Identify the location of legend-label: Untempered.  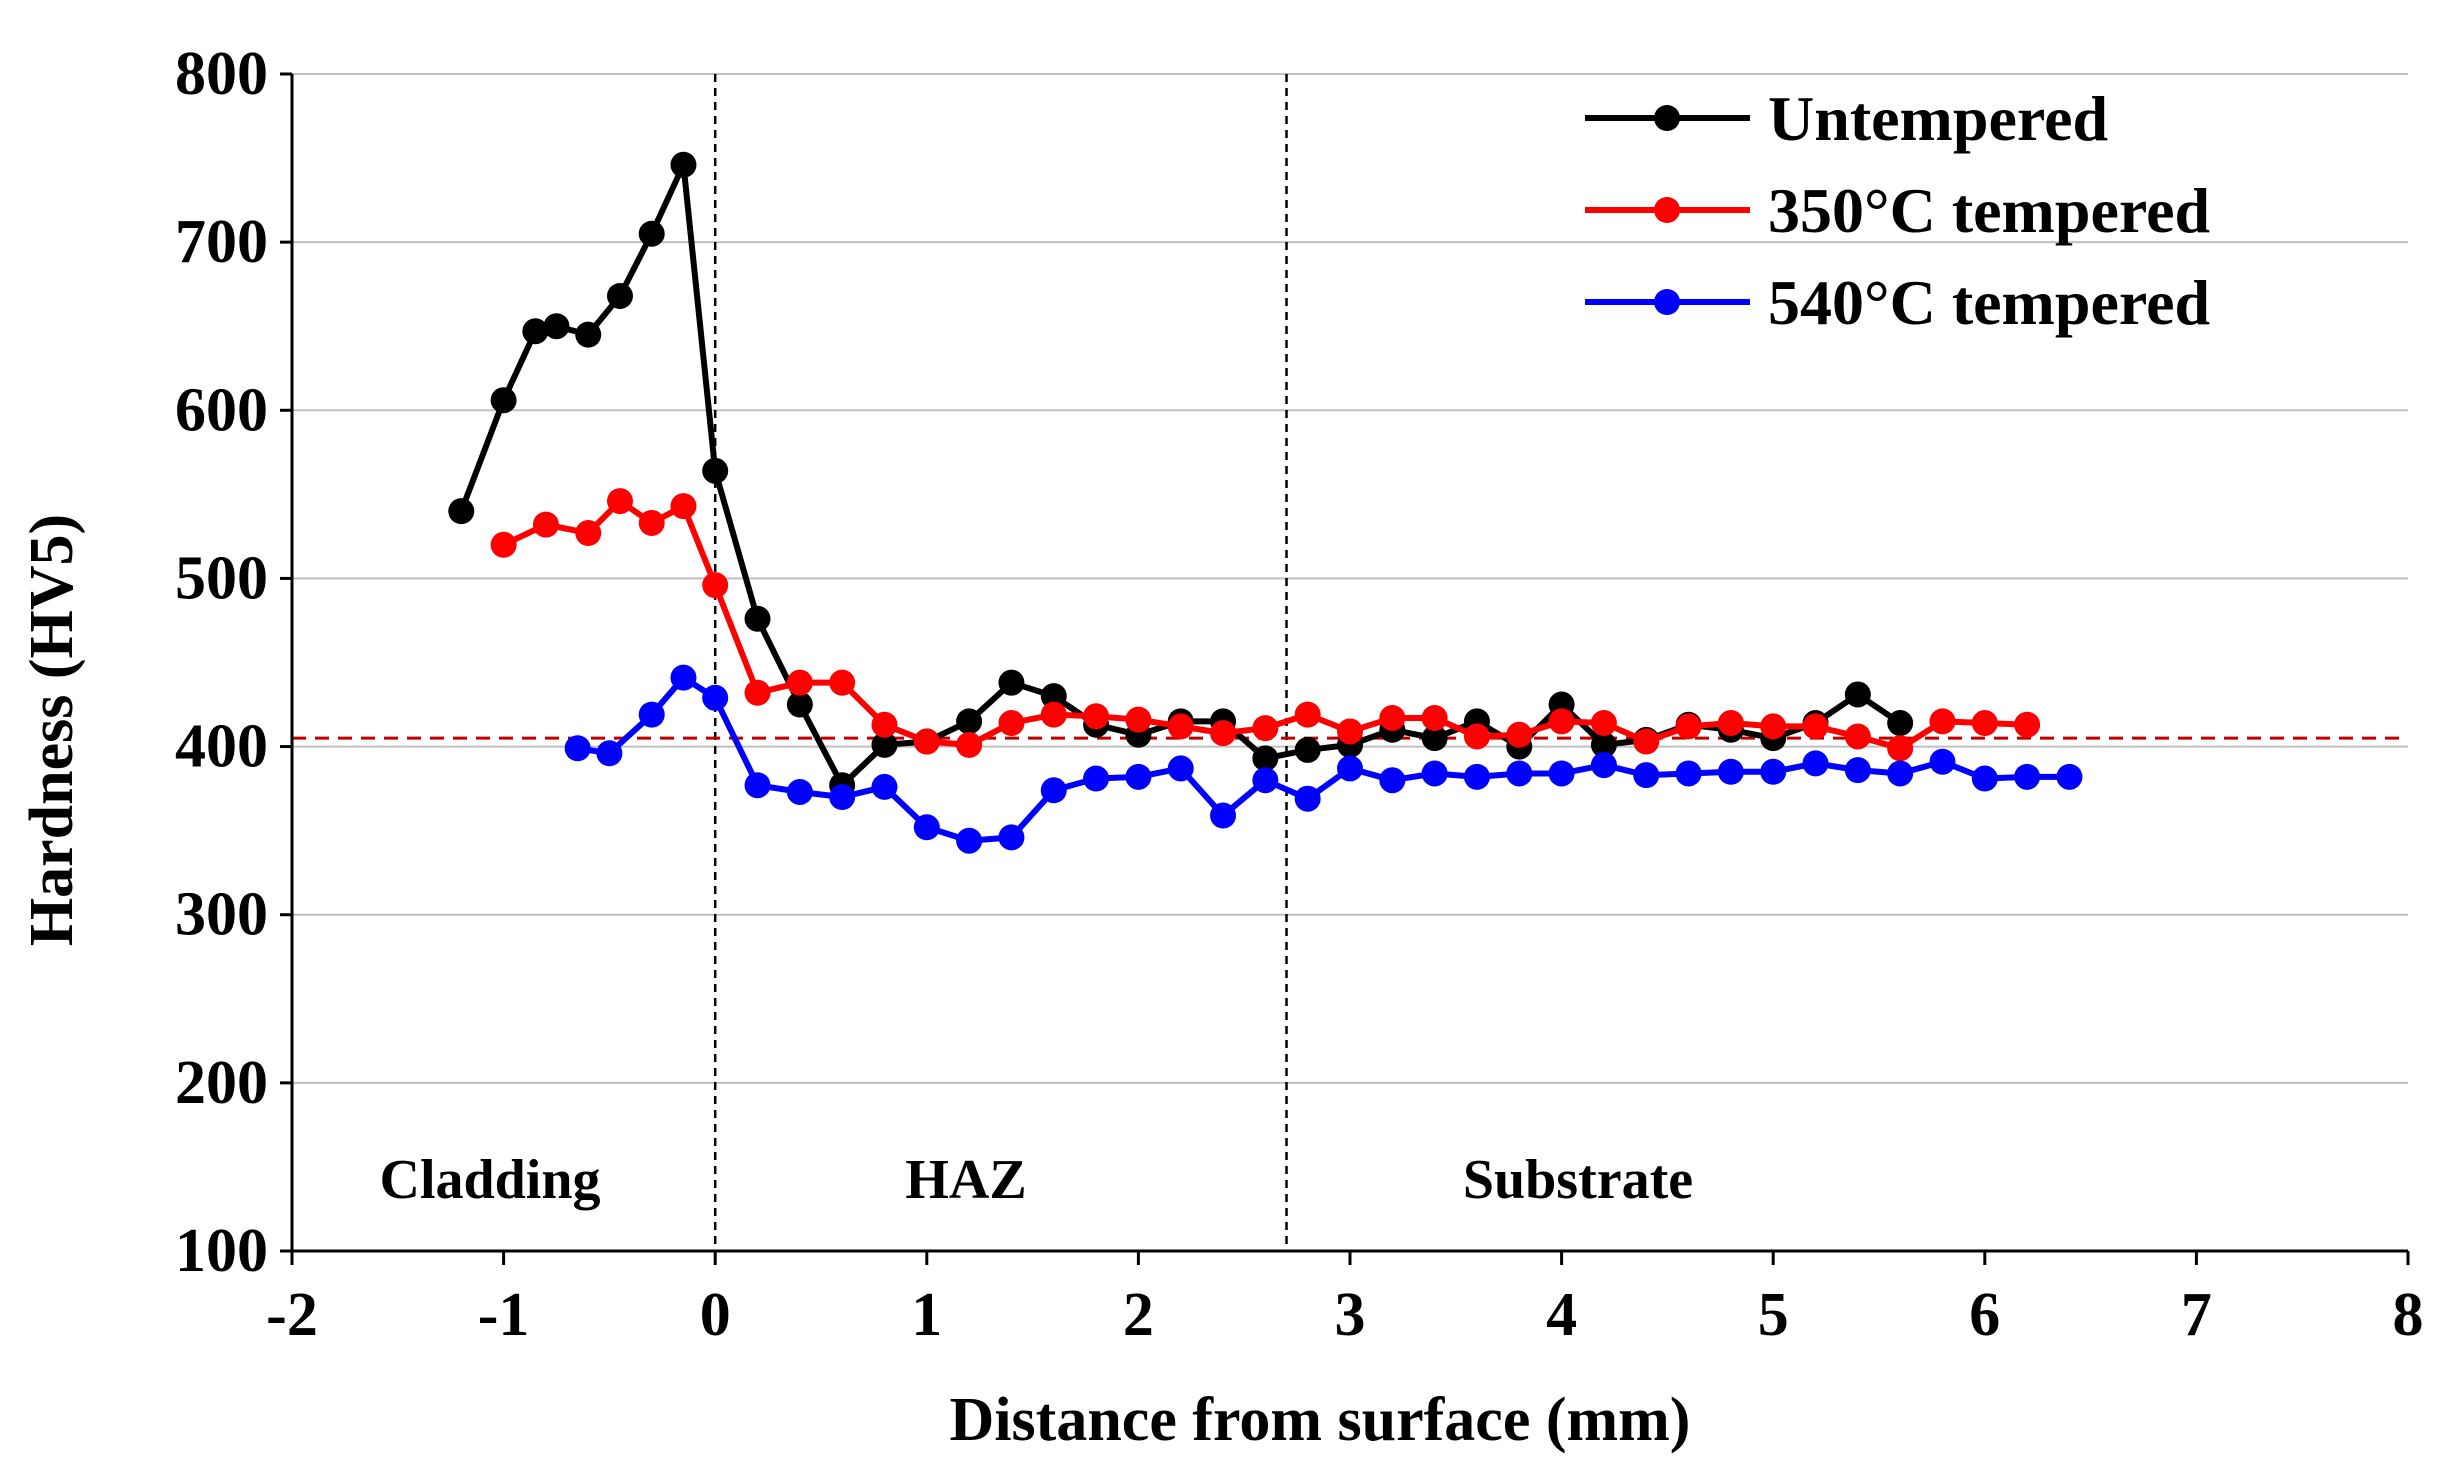
(1938, 118).